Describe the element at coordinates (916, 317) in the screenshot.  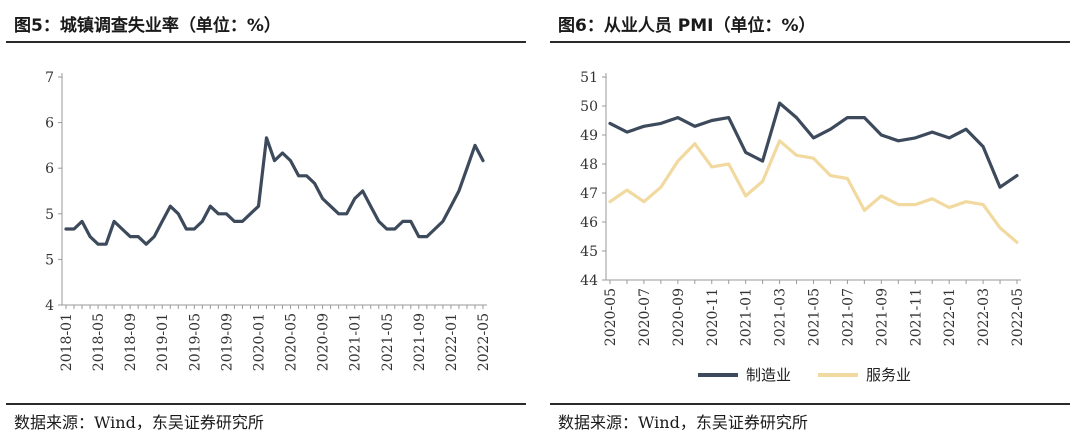
I see `x-tick-label: 2021-11` at that location.